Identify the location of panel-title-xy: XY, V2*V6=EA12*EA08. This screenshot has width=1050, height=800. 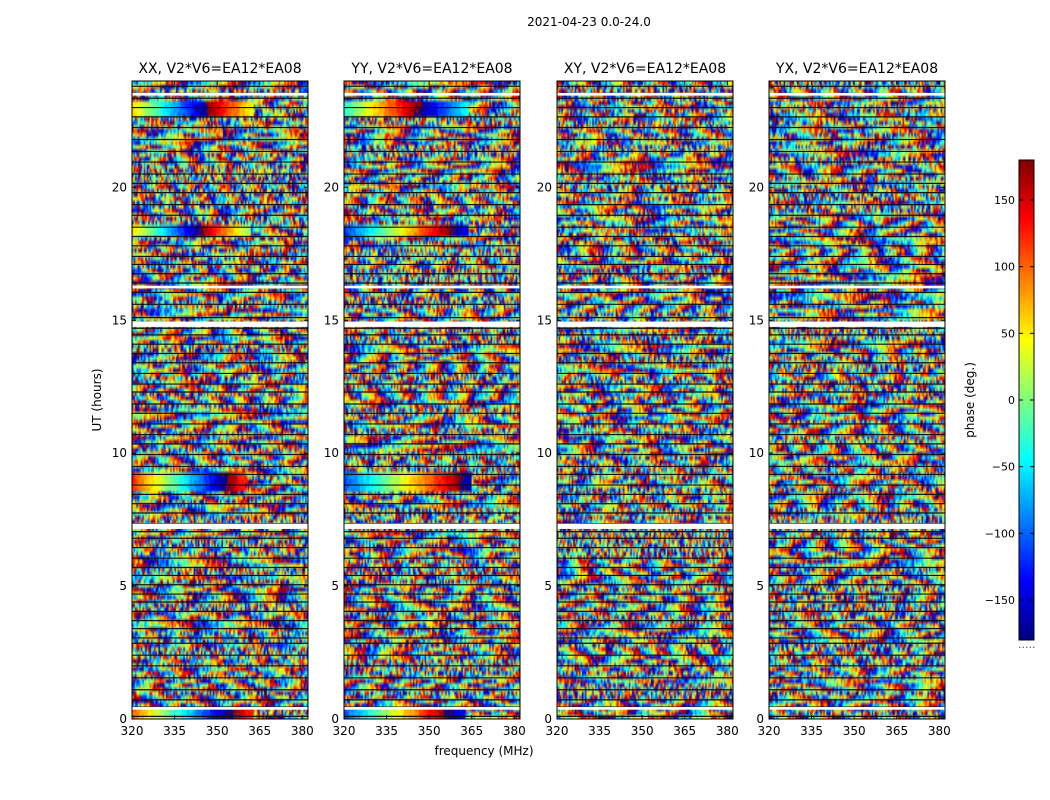
(645, 69).